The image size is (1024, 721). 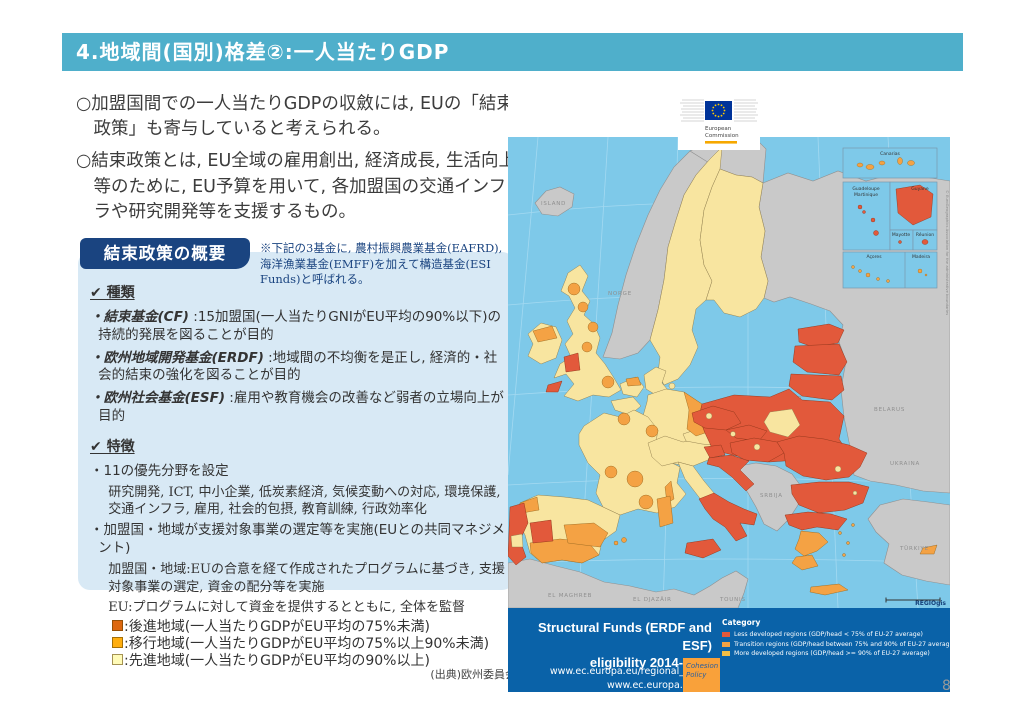 I want to click on map-title-line2: eligibility 2014-2020, so click(x=650, y=663).